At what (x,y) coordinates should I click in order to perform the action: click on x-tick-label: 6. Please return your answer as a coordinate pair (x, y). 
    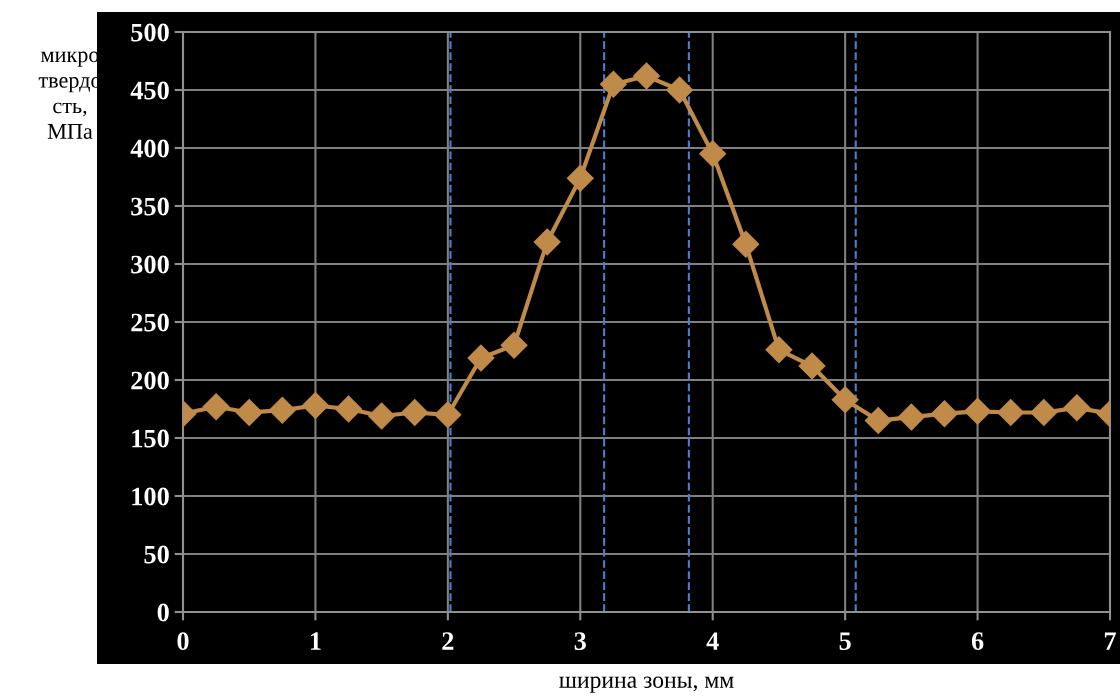
    Looking at the image, I should click on (977, 641).